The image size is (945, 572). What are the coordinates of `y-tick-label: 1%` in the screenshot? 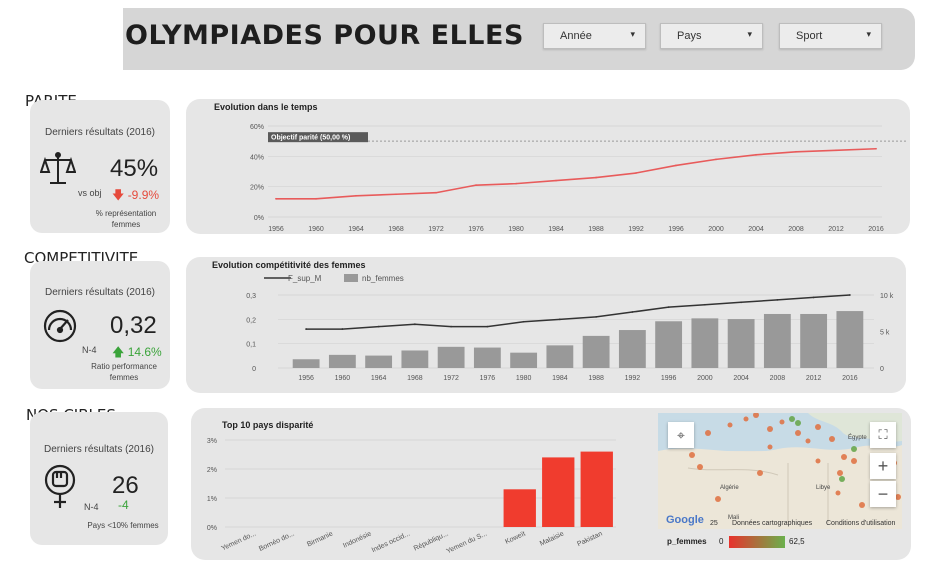 It's located at (212, 499).